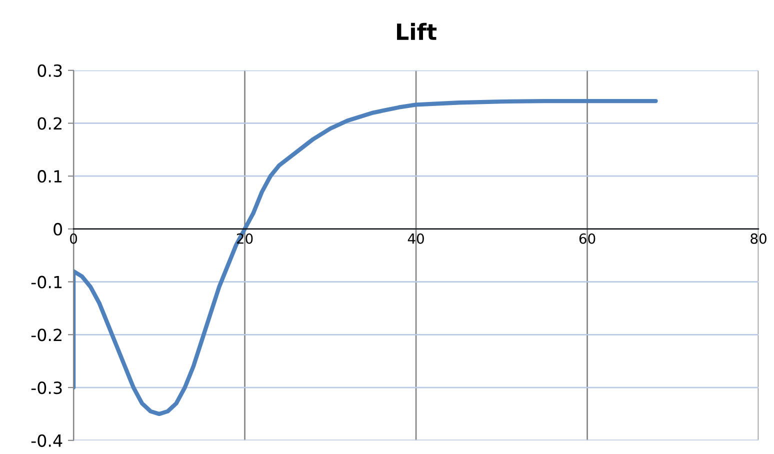 The height and width of the screenshot is (454, 774). What do you see at coordinates (50, 70) in the screenshot?
I see `y-tick-label: 0.3` at bounding box center [50, 70].